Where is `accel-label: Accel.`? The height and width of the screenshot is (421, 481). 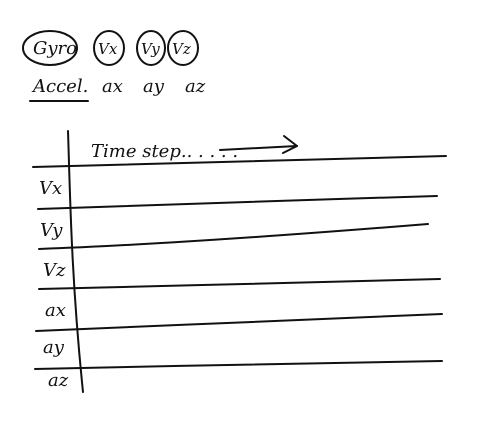
accel-label: Accel. is located at coordinates (59, 86).